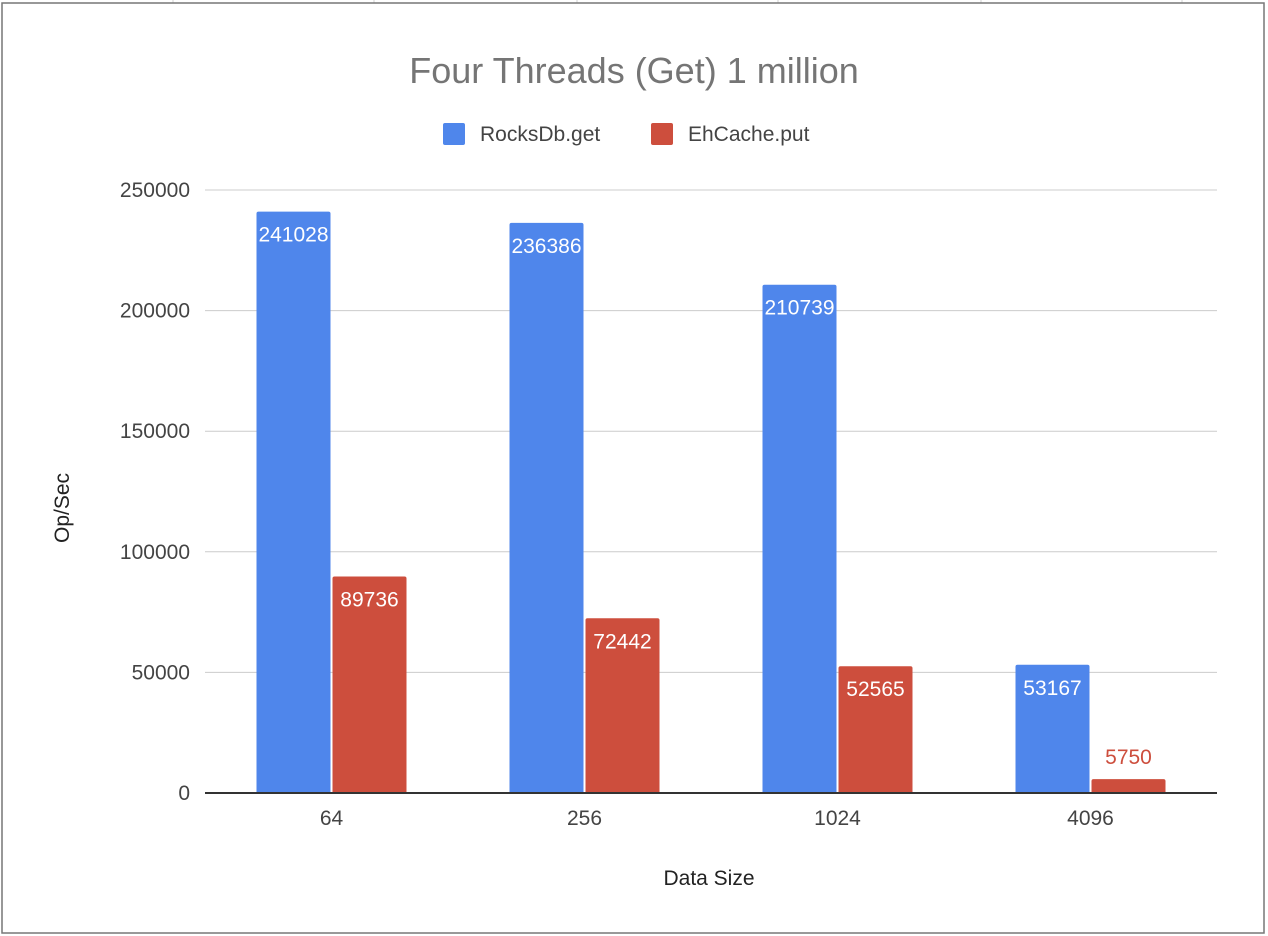  What do you see at coordinates (634, 70) in the screenshot?
I see `chart-title: Four Threads (Get) 1 million` at bounding box center [634, 70].